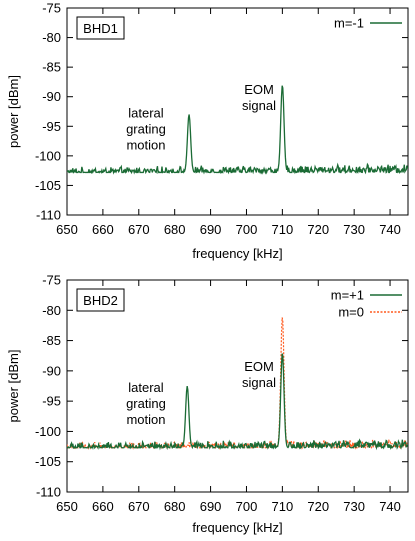 The width and height of the screenshot is (415, 541). Describe the element at coordinates (351, 312) in the screenshot. I see `legend-label: m=0` at that location.